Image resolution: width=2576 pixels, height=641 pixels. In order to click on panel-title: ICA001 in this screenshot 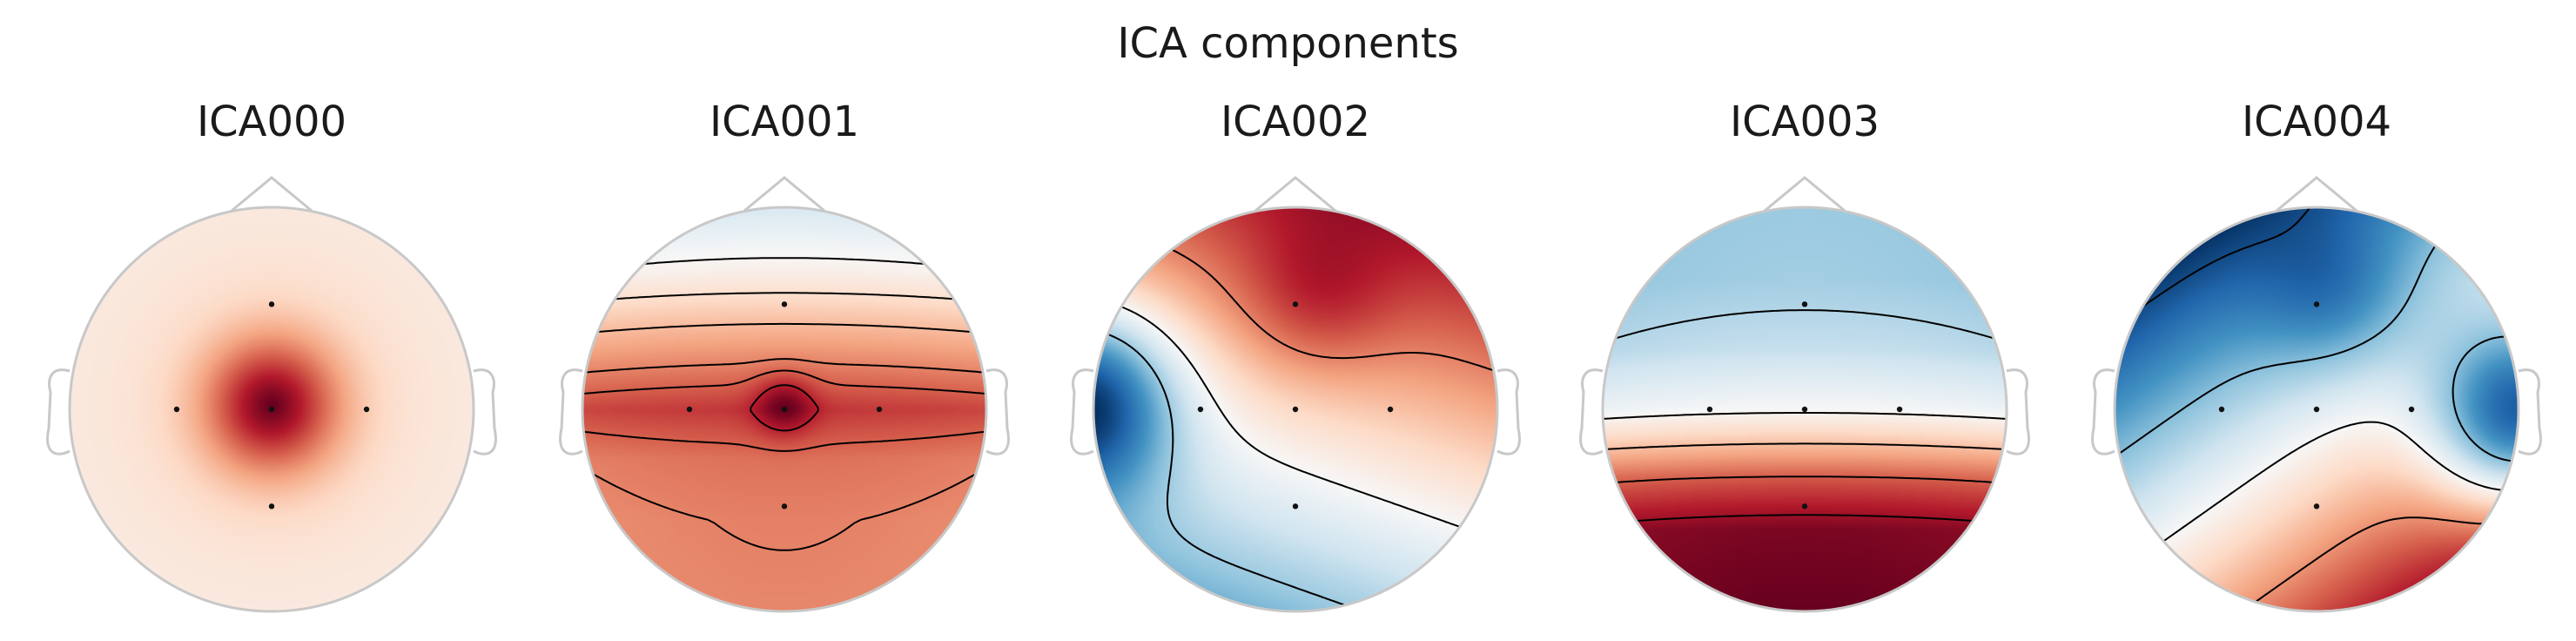, I will do `click(784, 122)`.